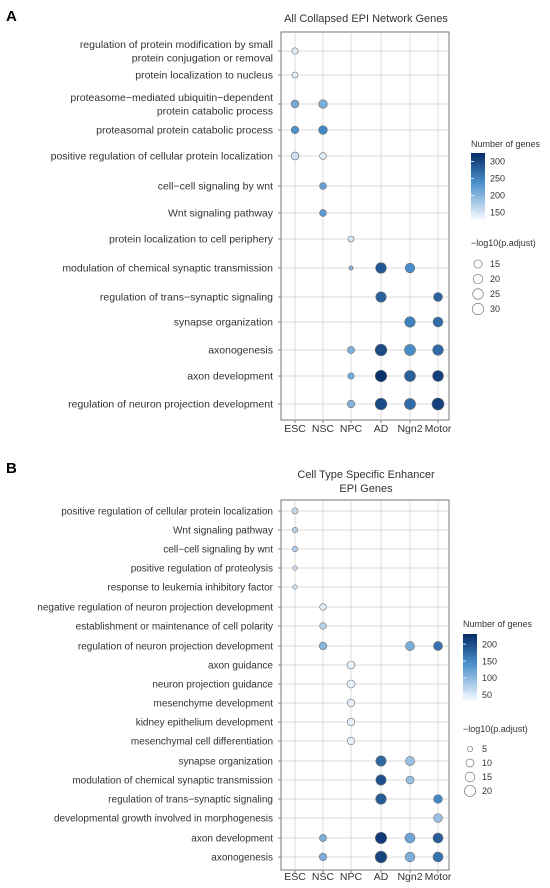  Describe the element at coordinates (497, 212) in the screenshot. I see `colorbar-tick-label: 150` at that location.